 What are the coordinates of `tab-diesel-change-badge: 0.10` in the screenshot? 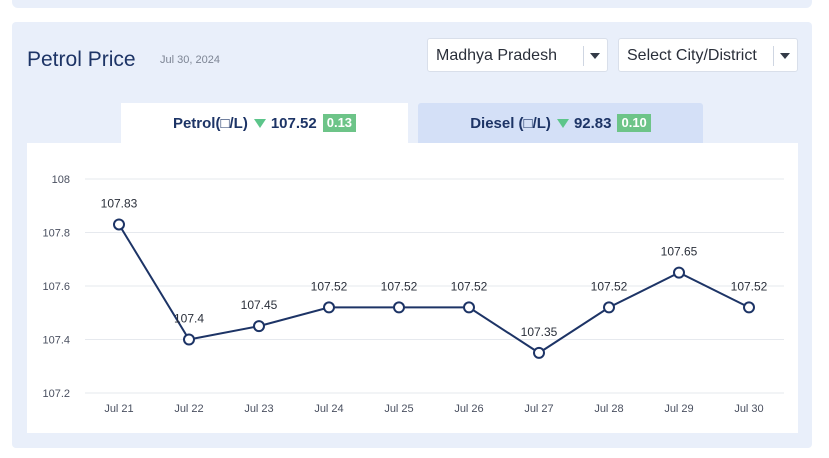 It's located at (634, 123).